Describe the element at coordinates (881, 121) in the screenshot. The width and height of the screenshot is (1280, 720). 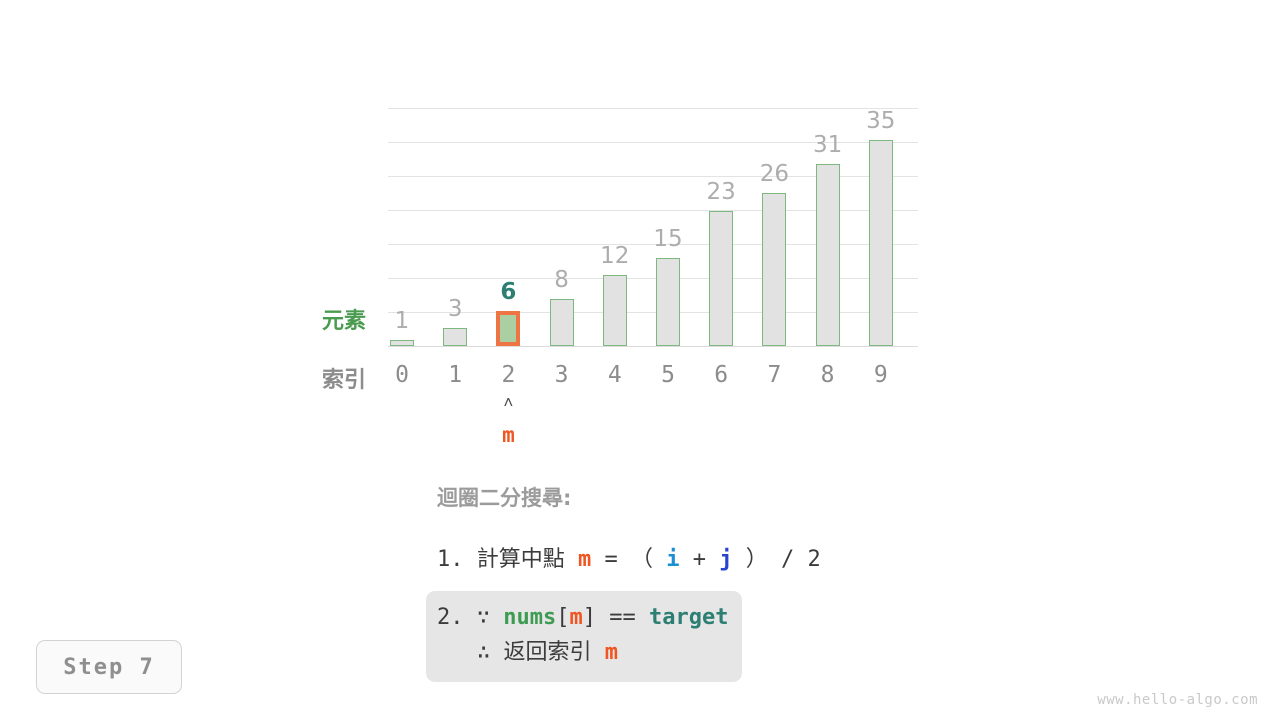
I see `bar-value-label: 35` at that location.